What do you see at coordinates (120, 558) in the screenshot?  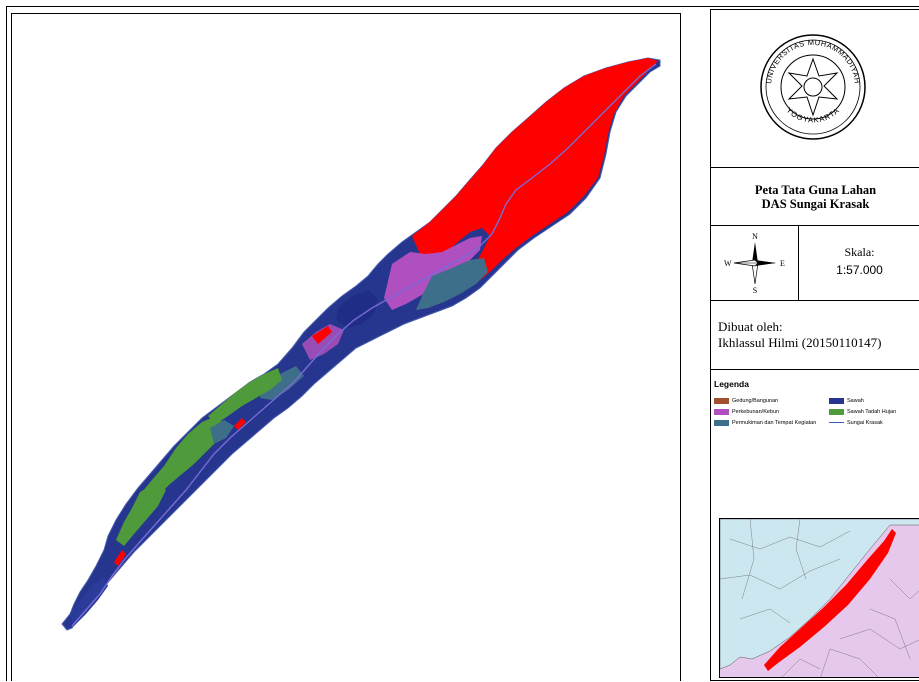 I see `red-patch-low` at bounding box center [120, 558].